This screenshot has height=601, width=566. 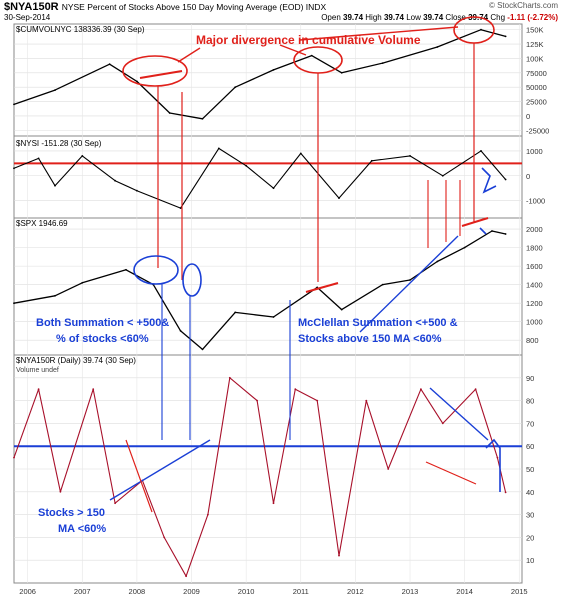 What do you see at coordinates (322, 287) in the screenshot?
I see `spx-trend-2011` at bounding box center [322, 287].